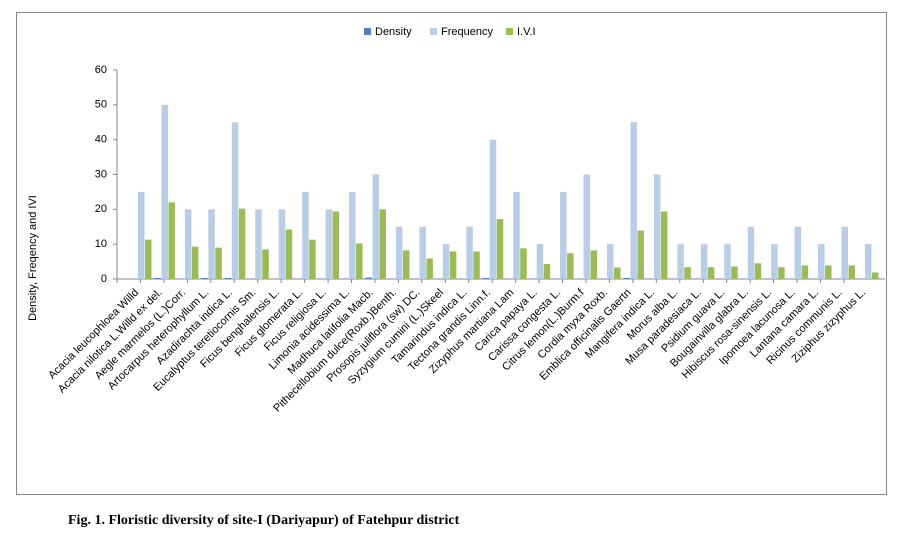  What do you see at coordinates (101, 244) in the screenshot?
I see `y-tick-label: 10` at bounding box center [101, 244].